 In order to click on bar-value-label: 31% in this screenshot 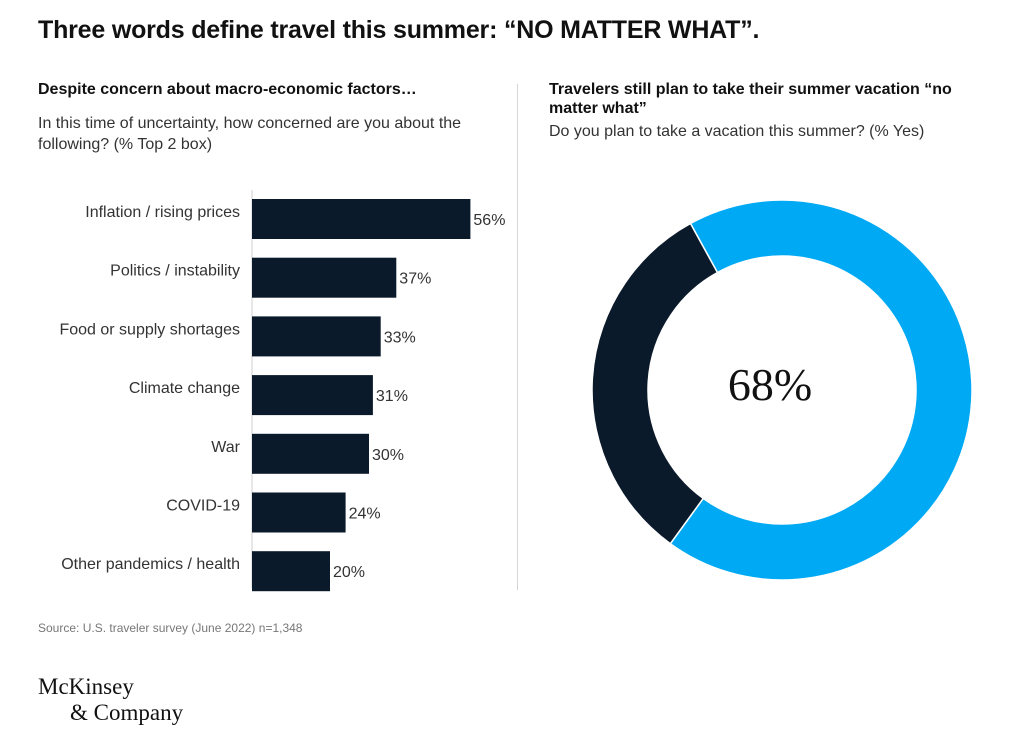, I will do `click(392, 396)`.